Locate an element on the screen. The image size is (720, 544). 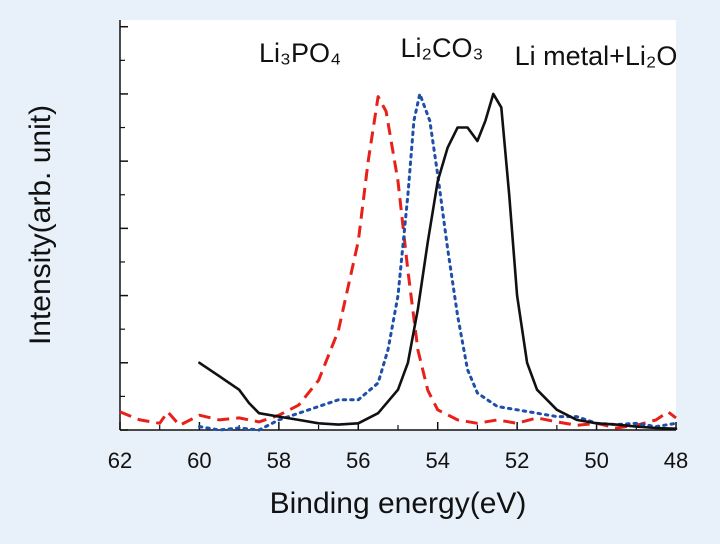
series-label: Li₂CO₃ is located at coordinates (442, 48).